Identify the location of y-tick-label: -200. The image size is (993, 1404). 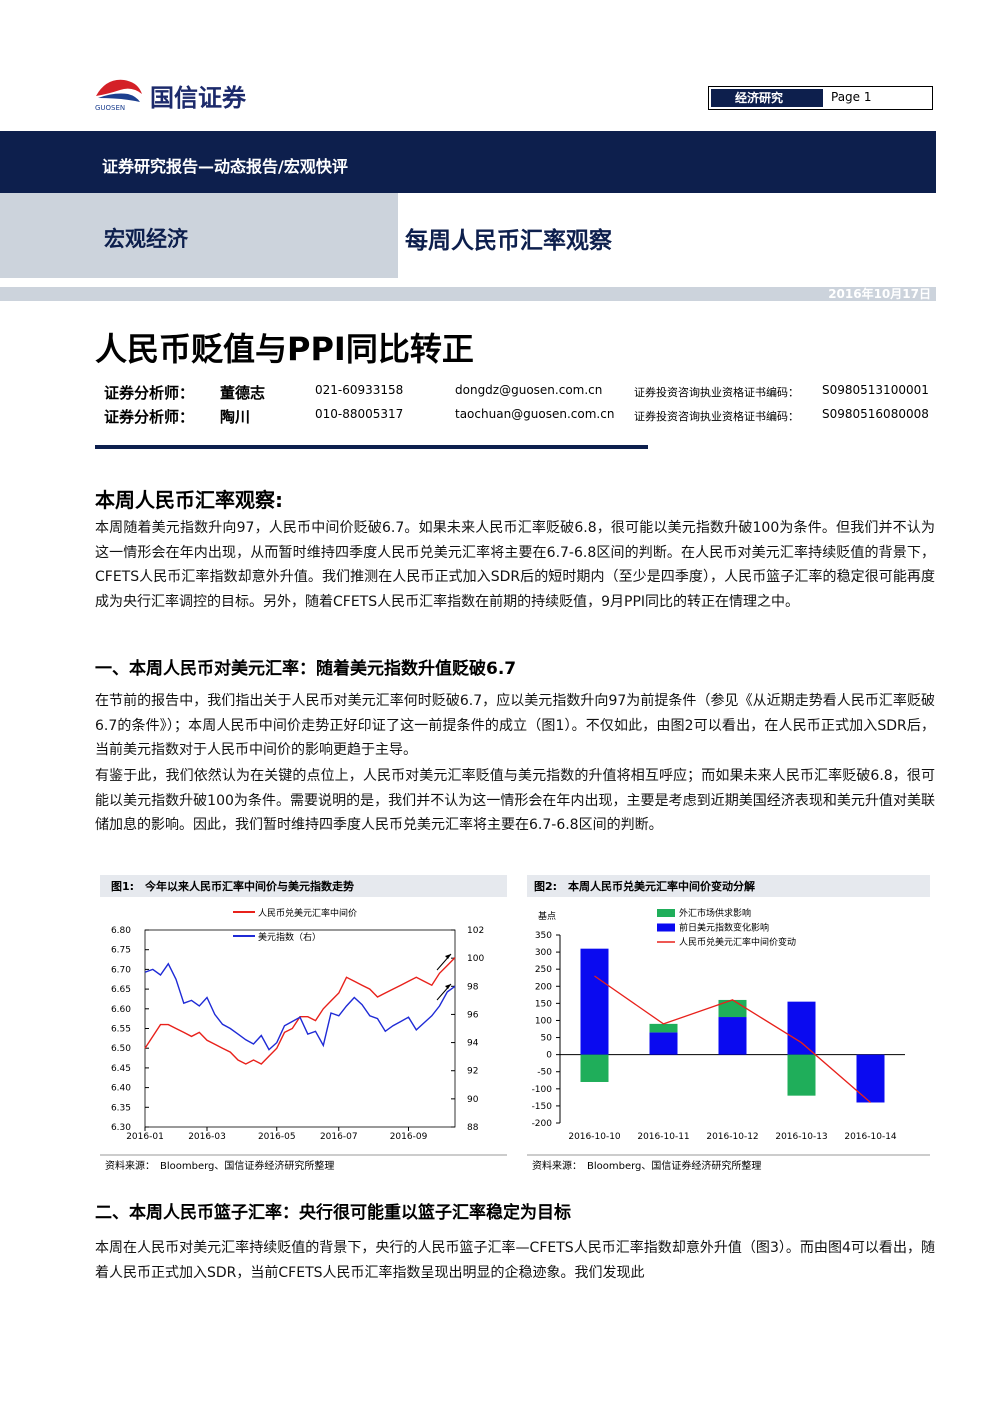
(542, 1124).